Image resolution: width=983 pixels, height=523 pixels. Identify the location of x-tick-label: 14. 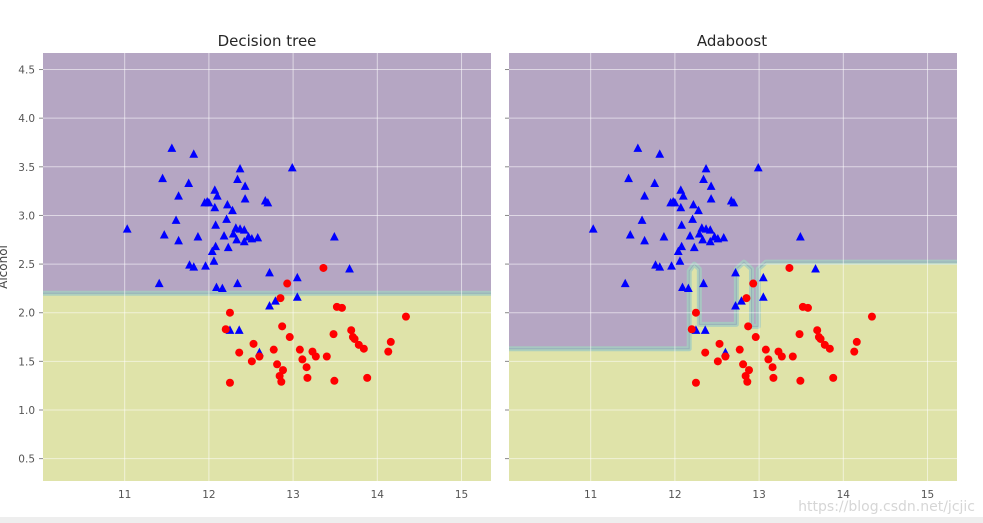
(844, 495).